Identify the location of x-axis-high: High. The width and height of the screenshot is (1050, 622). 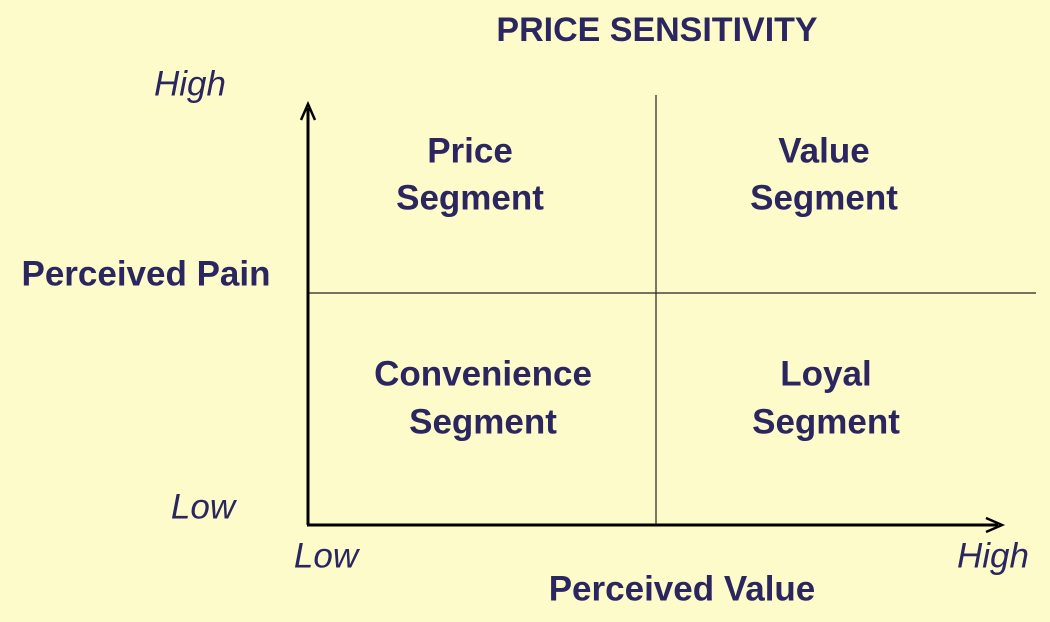
(993, 555).